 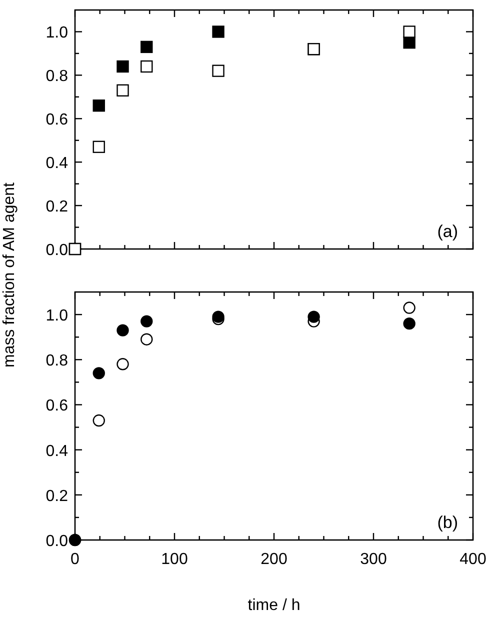 What do you see at coordinates (75, 559) in the screenshot?
I see `x-tick-label: 0` at bounding box center [75, 559].